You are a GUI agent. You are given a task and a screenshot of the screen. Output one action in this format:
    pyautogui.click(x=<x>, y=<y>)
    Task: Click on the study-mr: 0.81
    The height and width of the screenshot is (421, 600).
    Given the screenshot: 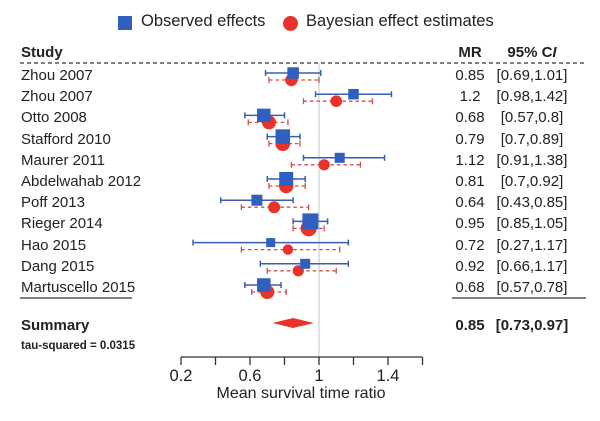 What is the action you would take?
    pyautogui.click(x=470, y=181)
    